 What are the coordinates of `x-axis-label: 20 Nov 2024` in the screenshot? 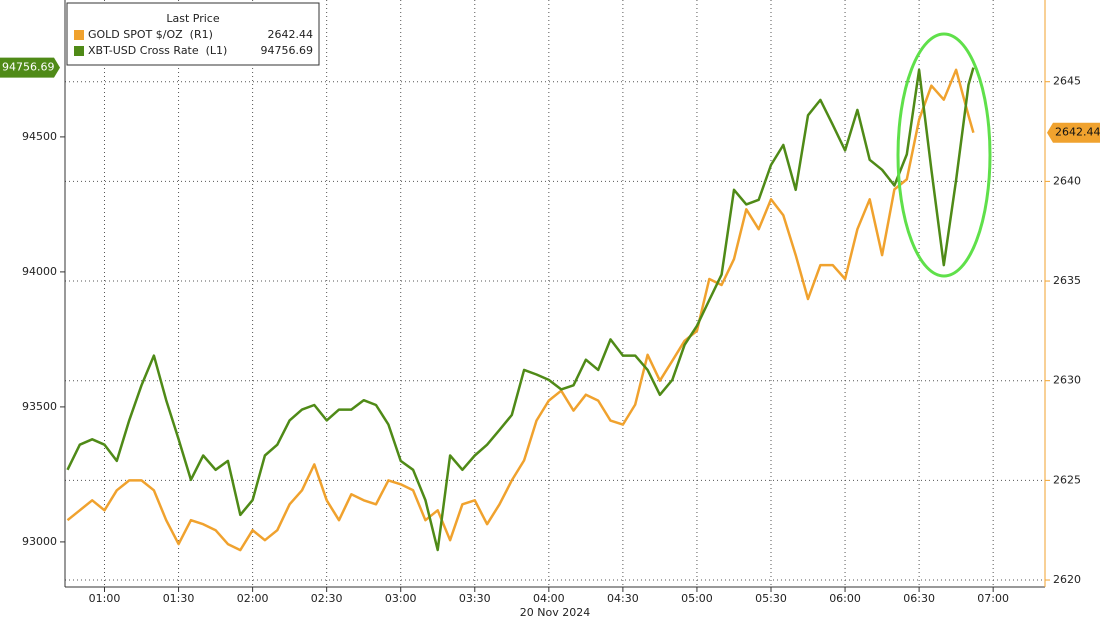 It's located at (555, 612).